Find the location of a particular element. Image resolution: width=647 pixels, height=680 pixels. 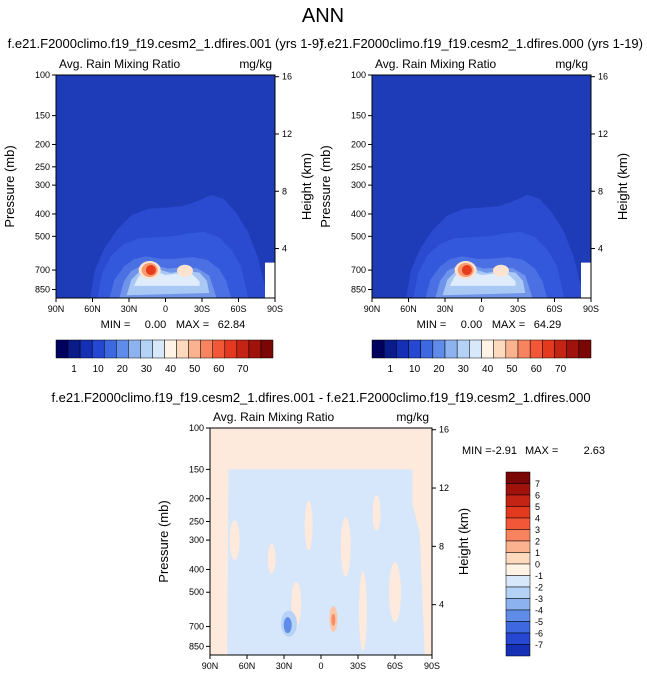

x-tick-label: 60S is located at coordinates (238, 309).